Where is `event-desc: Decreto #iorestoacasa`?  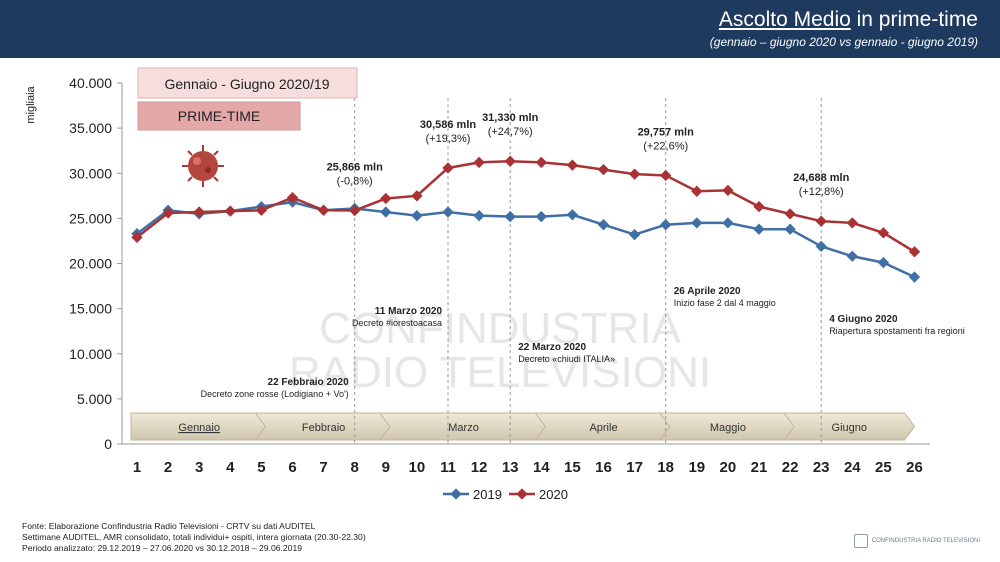
event-desc: Decreto #iorestoacasa is located at coordinates (397, 323).